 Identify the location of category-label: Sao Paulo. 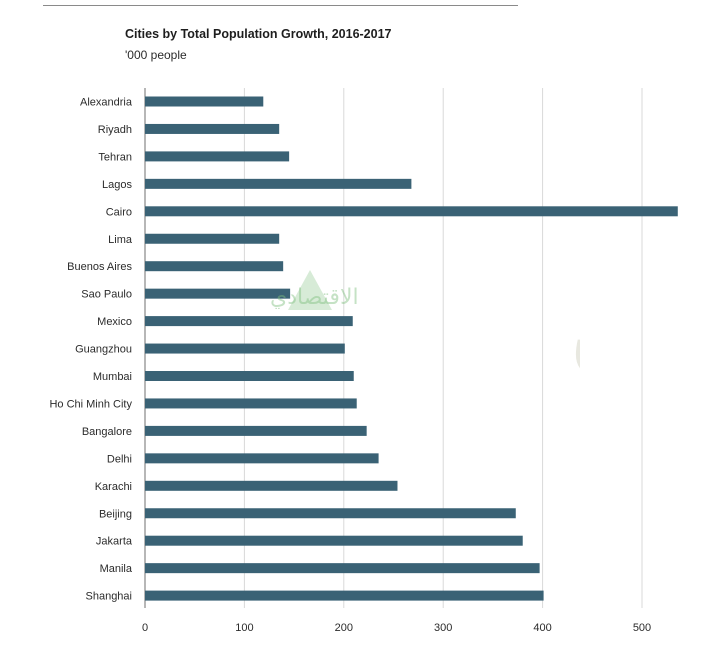
(106, 295).